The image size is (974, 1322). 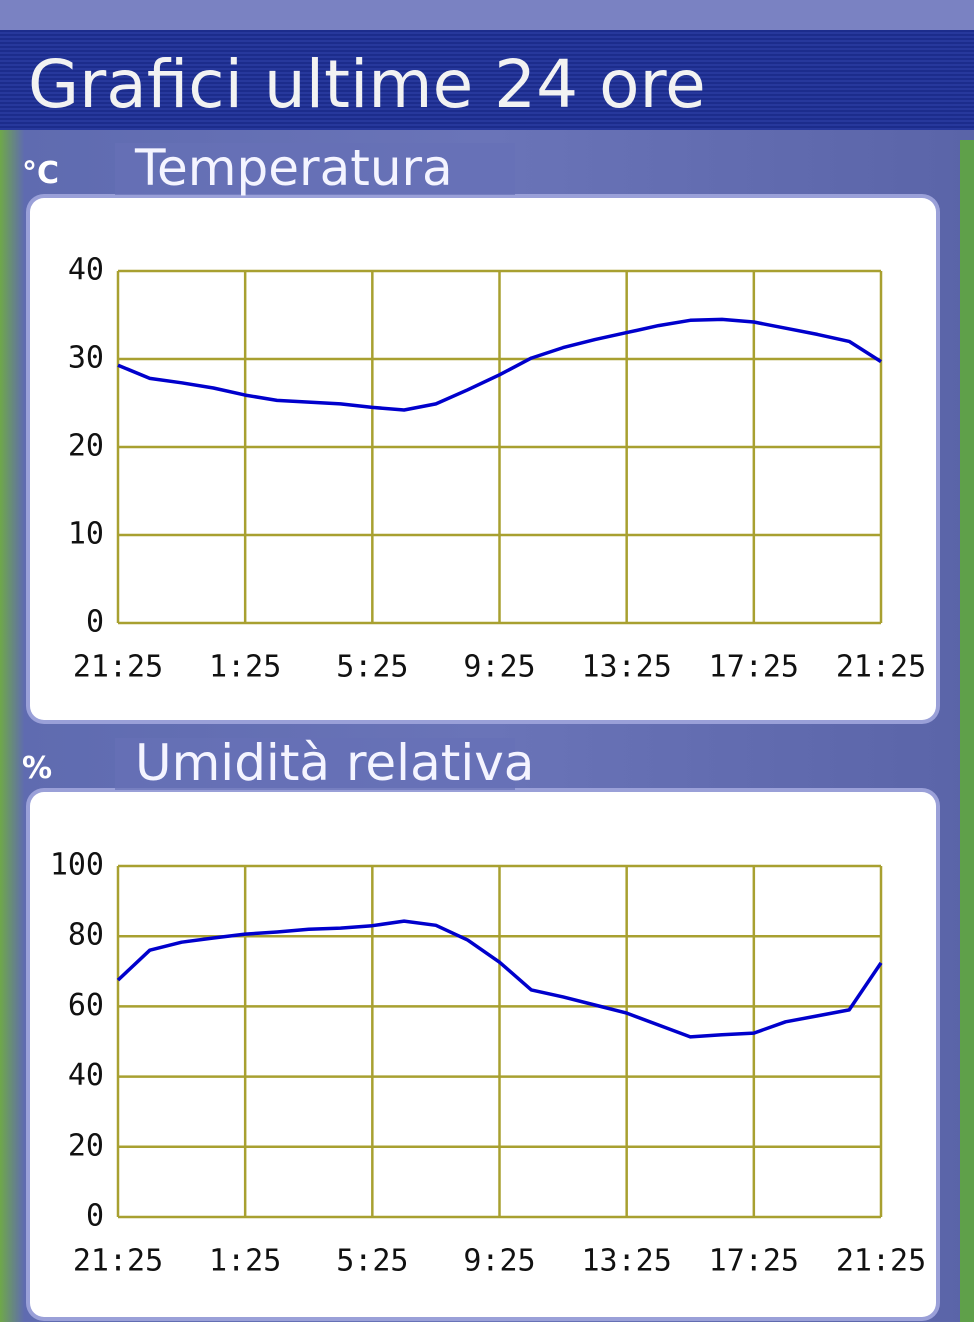 I want to click on y-unit: °C, so click(x=40, y=173).